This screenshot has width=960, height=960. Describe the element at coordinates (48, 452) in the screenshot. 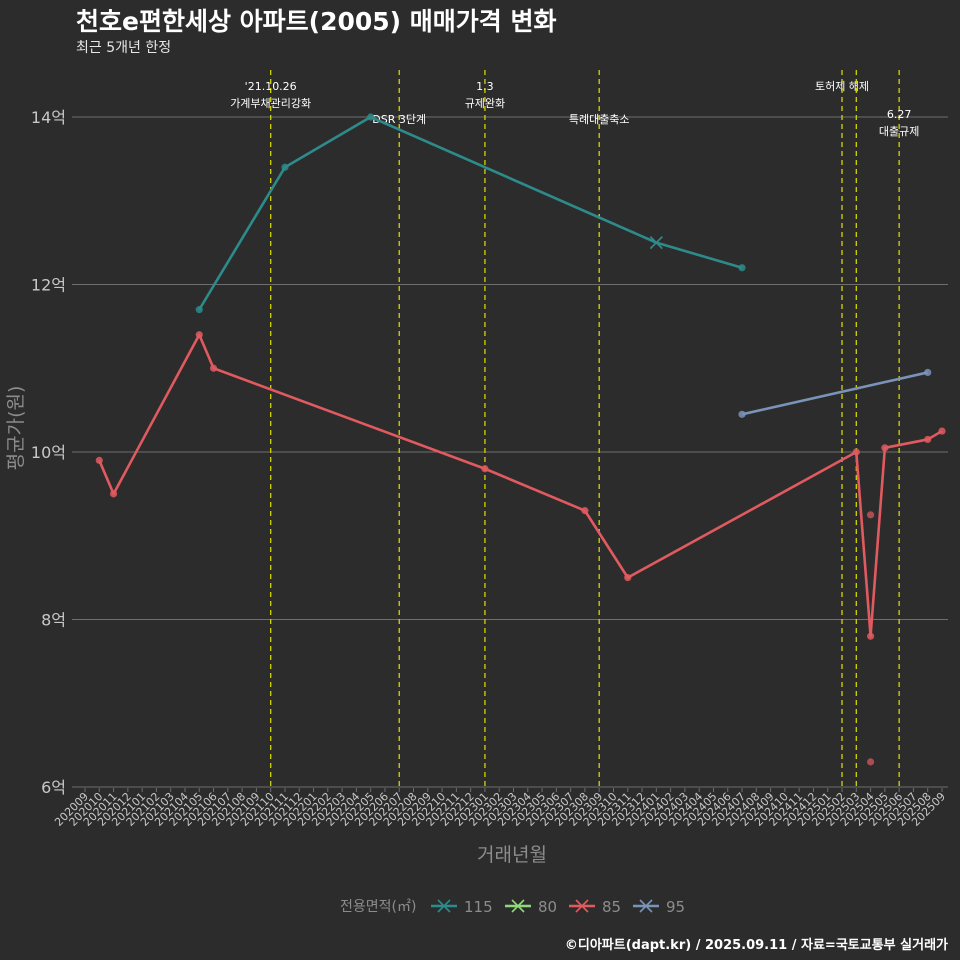

I see `y-tick-label: 10억` at that location.